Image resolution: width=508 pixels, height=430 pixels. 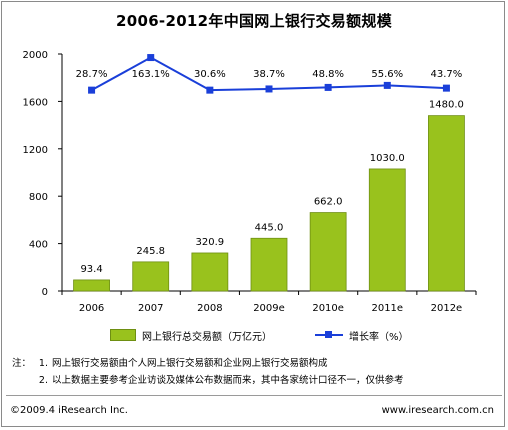 I want to click on y-tick-label: 800, so click(x=38, y=197).